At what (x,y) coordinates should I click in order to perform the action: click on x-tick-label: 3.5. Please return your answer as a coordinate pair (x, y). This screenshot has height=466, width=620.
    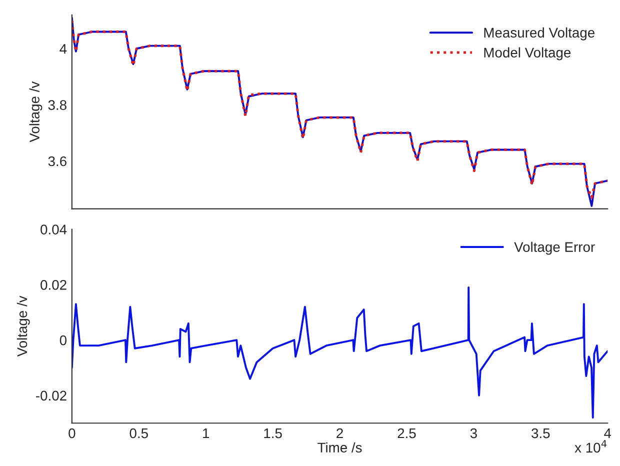
    Looking at the image, I should click on (541, 433).